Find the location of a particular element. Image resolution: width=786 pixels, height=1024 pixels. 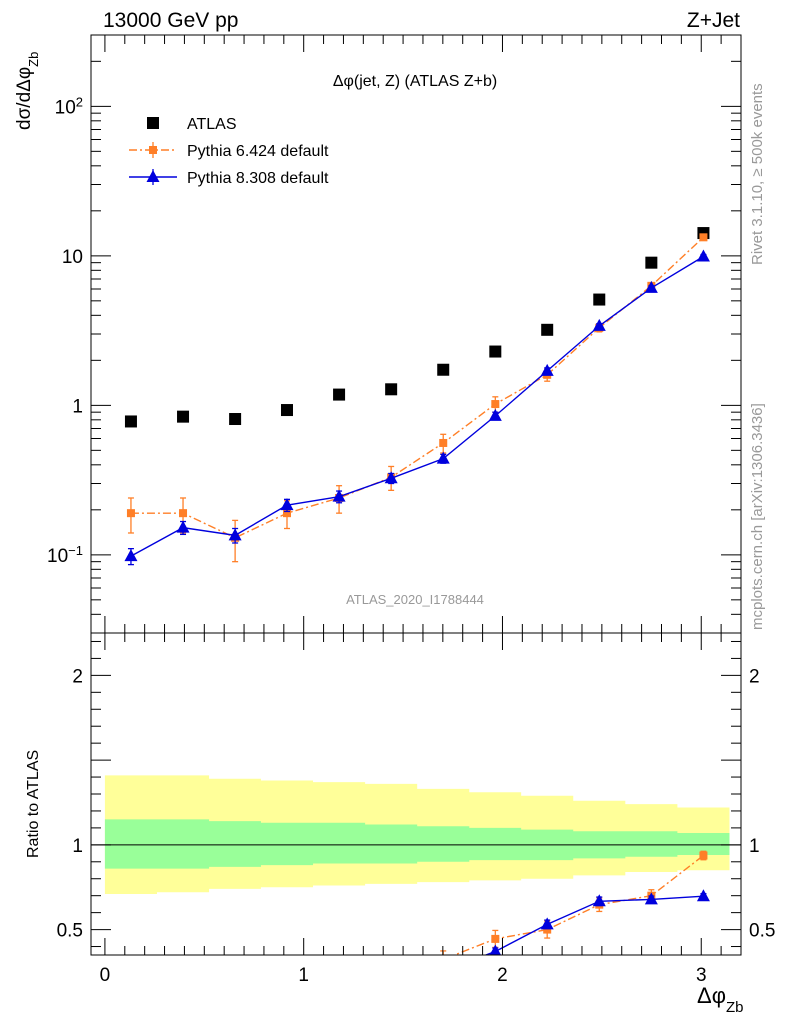

ratio-y-tick-label-right: 0.5 is located at coordinates (762, 931).